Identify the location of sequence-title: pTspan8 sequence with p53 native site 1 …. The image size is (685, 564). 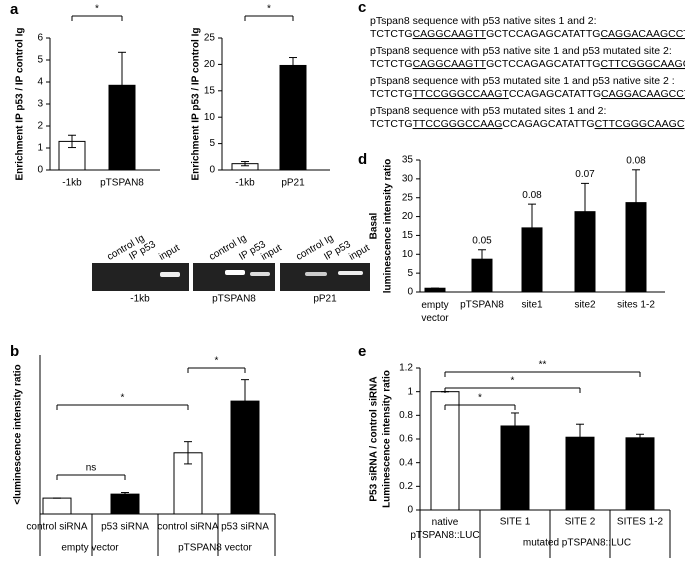
(521, 51).